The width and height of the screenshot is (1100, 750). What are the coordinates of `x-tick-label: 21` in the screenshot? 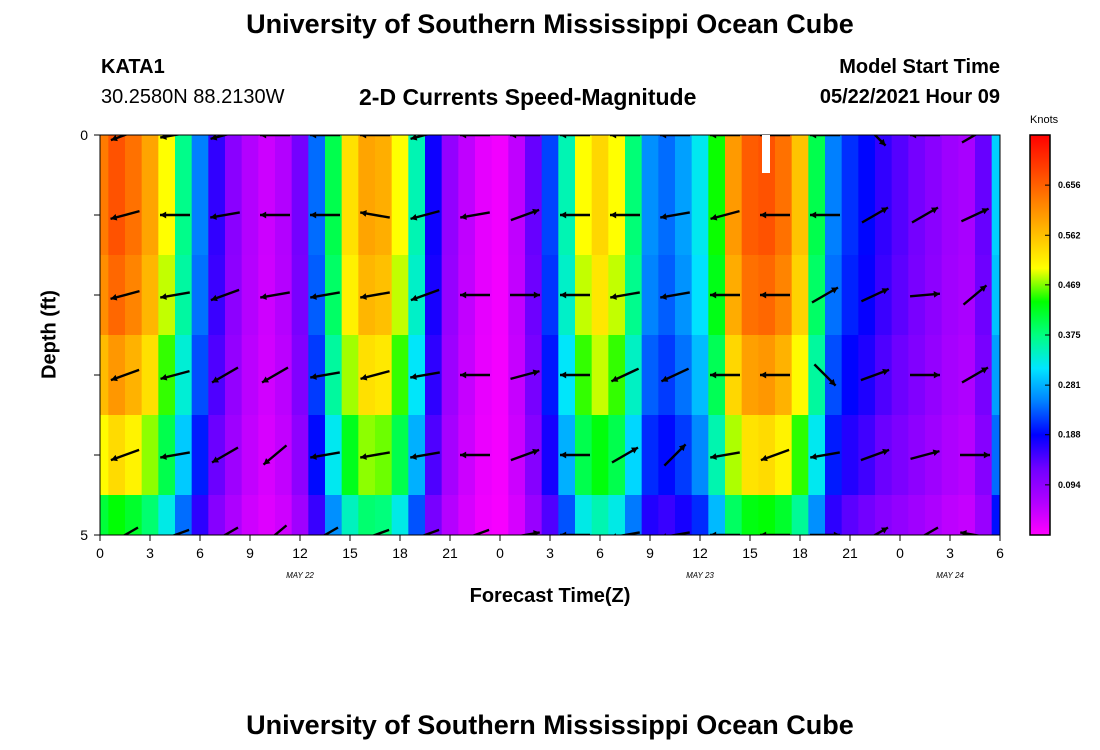 It's located at (850, 553).